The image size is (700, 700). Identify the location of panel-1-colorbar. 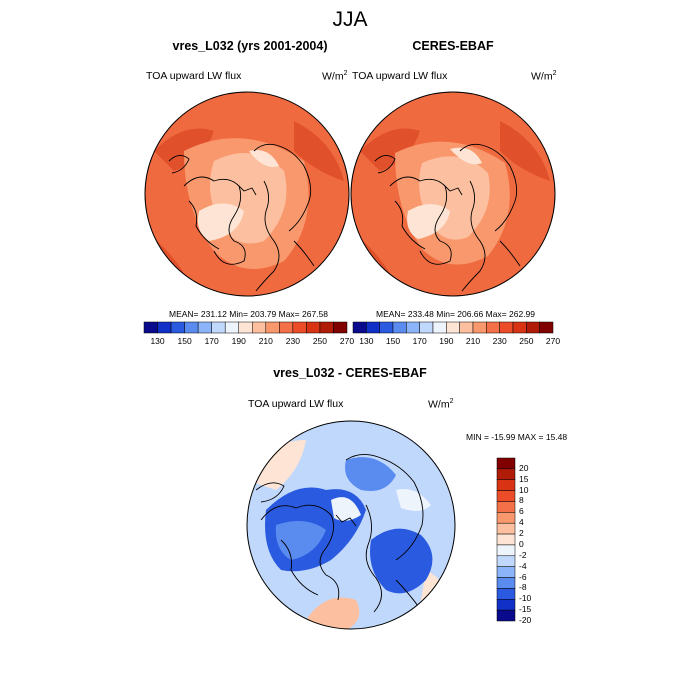
(245, 327).